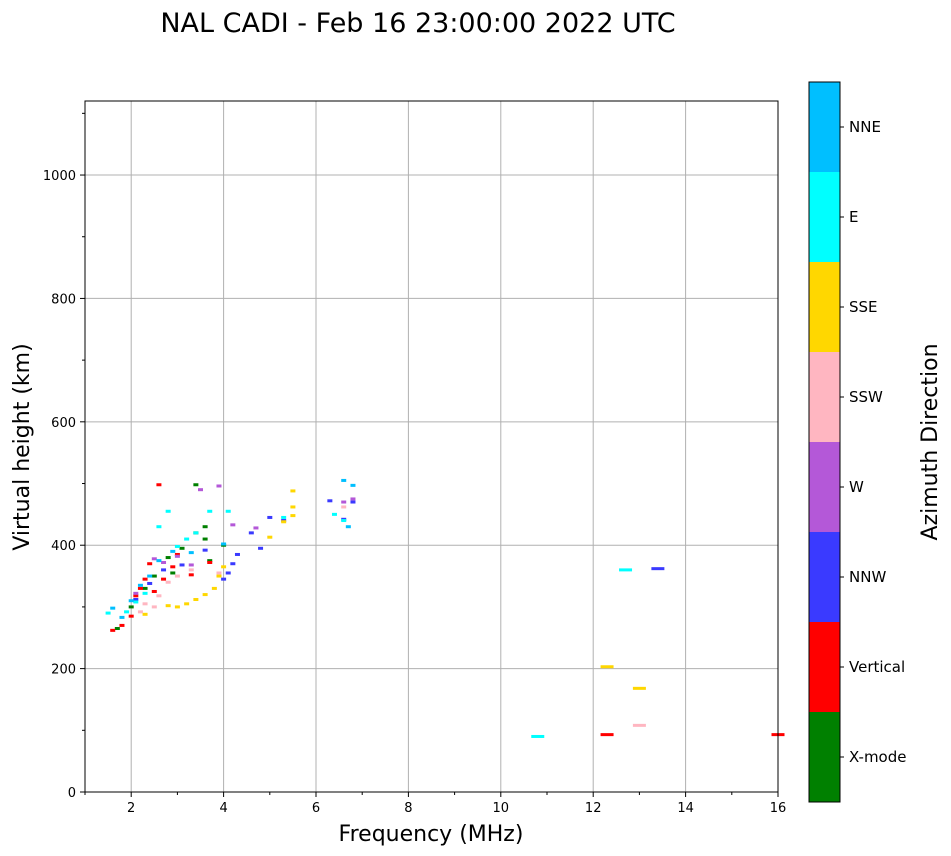 The image size is (951, 856). What do you see at coordinates (417, 23) in the screenshot?
I see `chart-title: NAL CADI - Feb 16 23:00:00 2022 UTC` at bounding box center [417, 23].